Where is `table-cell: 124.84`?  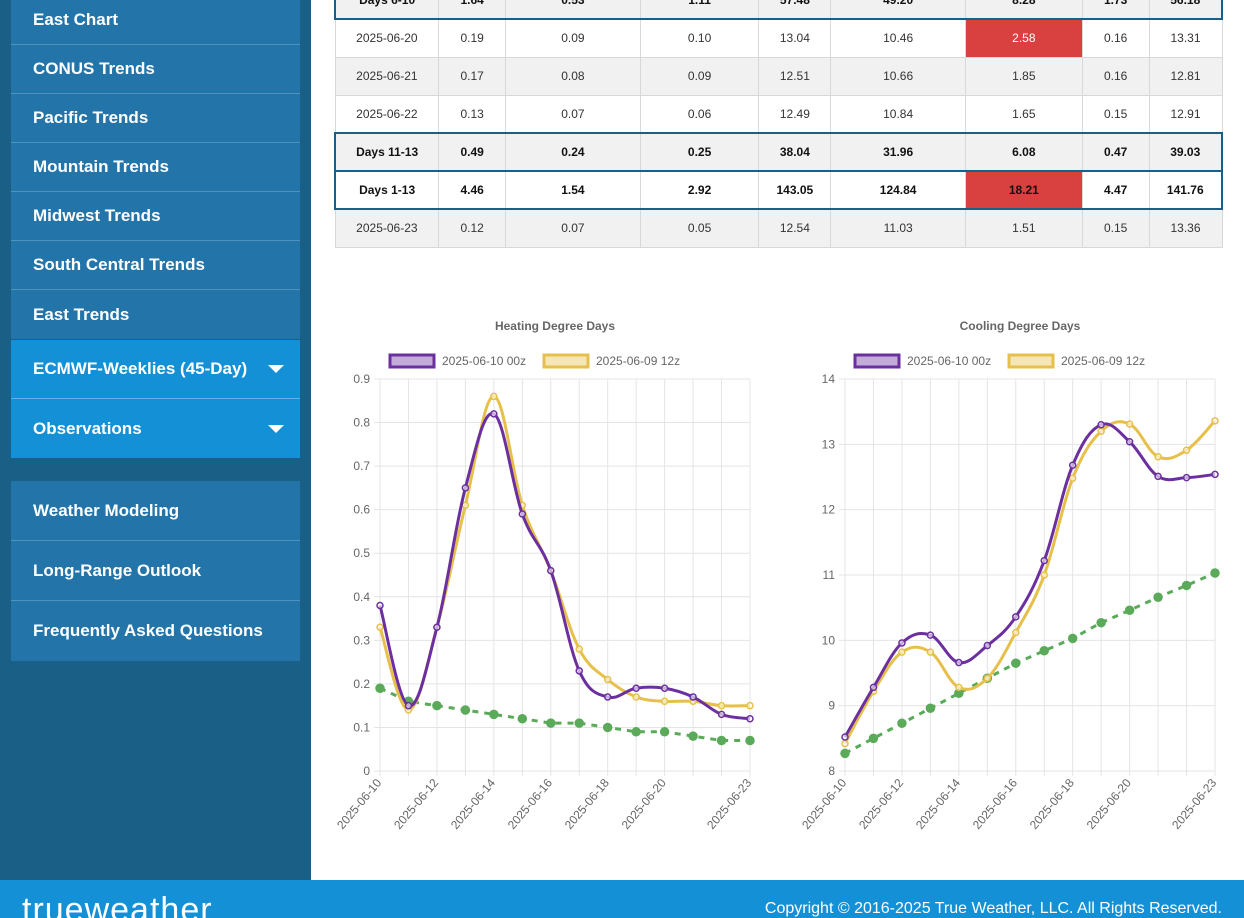
table-cell: 124.84 is located at coordinates (898, 190).